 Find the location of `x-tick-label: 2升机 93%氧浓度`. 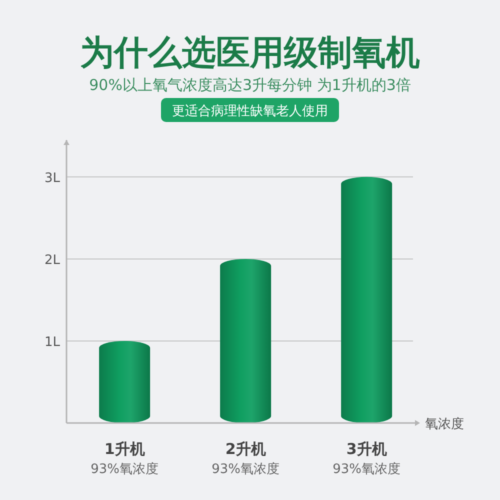

x-tick-label: 2升机 93%氧浓度 is located at coordinates (246, 458).